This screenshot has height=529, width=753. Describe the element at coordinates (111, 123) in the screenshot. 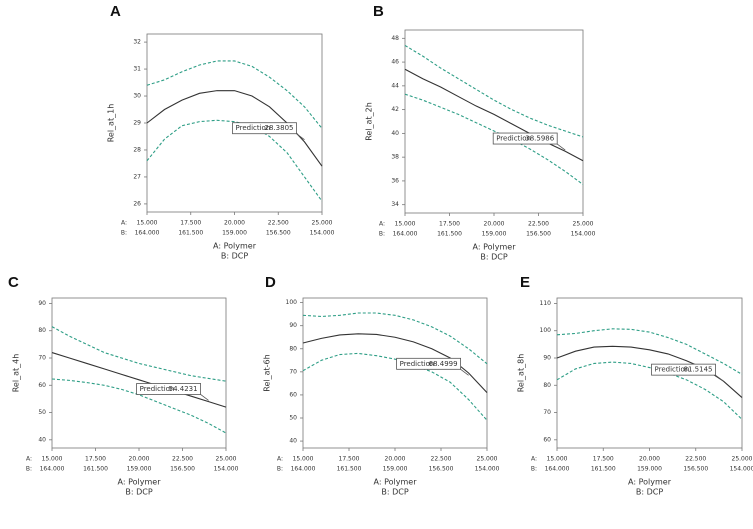

I see `y-axis-title: Rel_at_1h` at that location.